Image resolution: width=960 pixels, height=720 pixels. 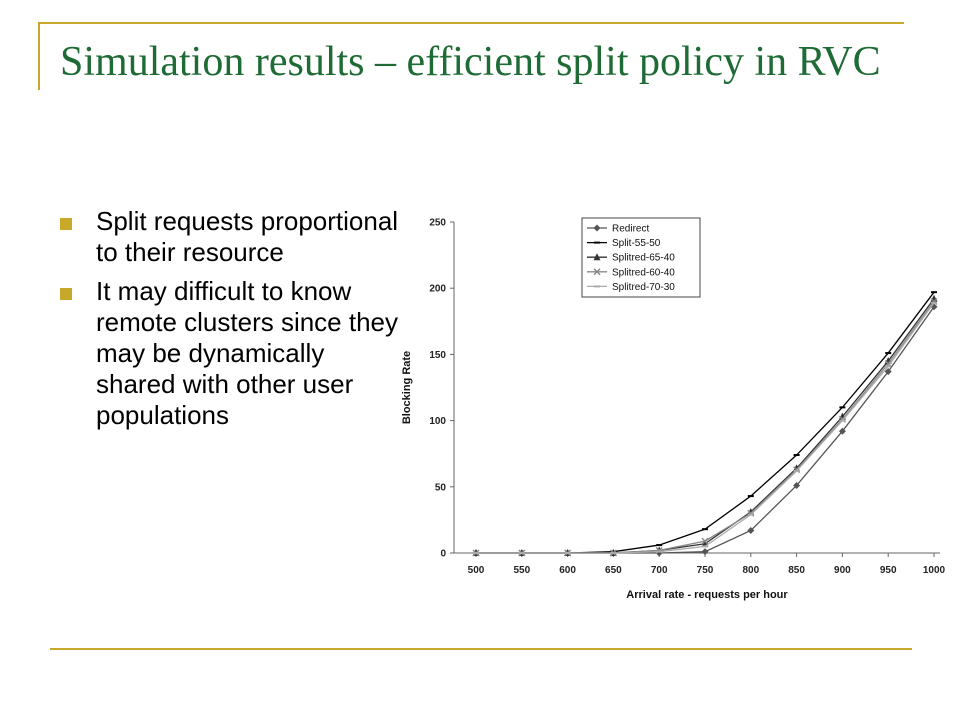 What do you see at coordinates (481, 649) in the screenshot?
I see `footer-rule` at bounding box center [481, 649].